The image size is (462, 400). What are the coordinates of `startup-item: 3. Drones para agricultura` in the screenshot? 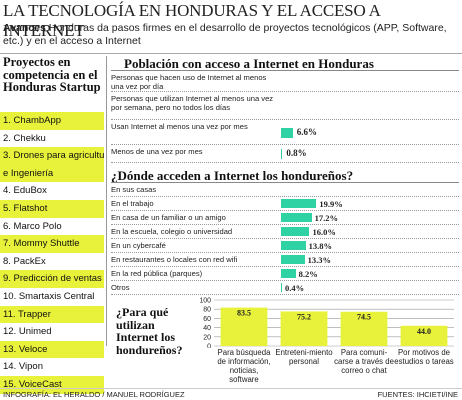 It's located at (52, 156).